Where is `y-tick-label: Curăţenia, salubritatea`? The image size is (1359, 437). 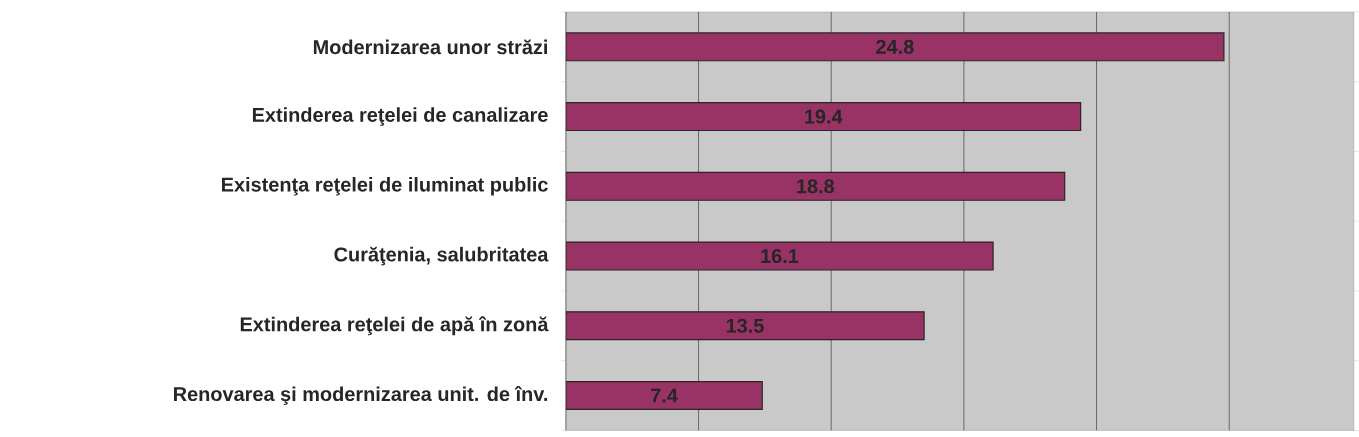
y-tick-label: Curăţenia, salubritatea is located at coordinates (441, 256).